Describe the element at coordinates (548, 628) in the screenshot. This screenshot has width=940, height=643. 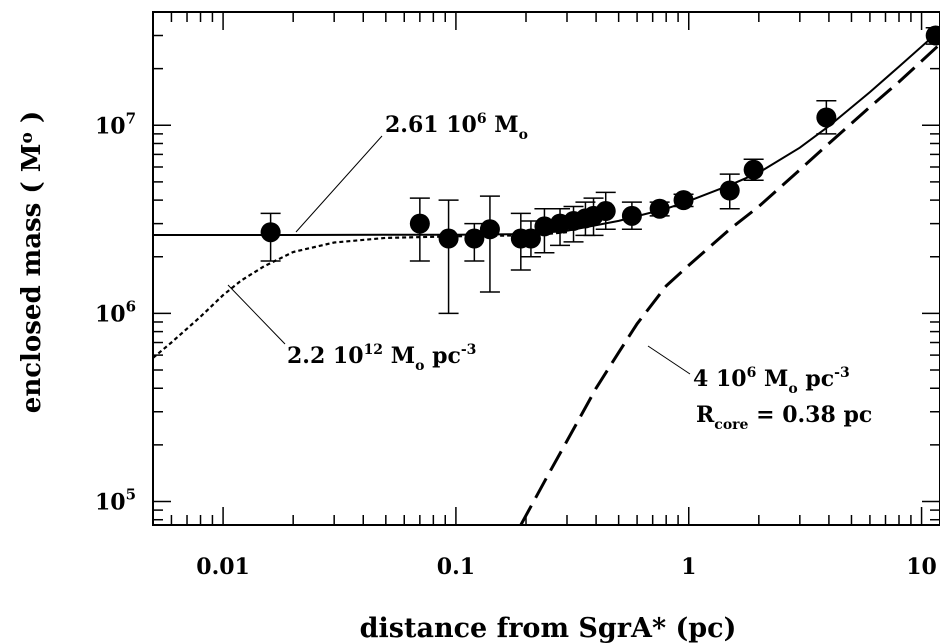
I see `x-axis-title: distance from SgrA* (pc)` at that location.